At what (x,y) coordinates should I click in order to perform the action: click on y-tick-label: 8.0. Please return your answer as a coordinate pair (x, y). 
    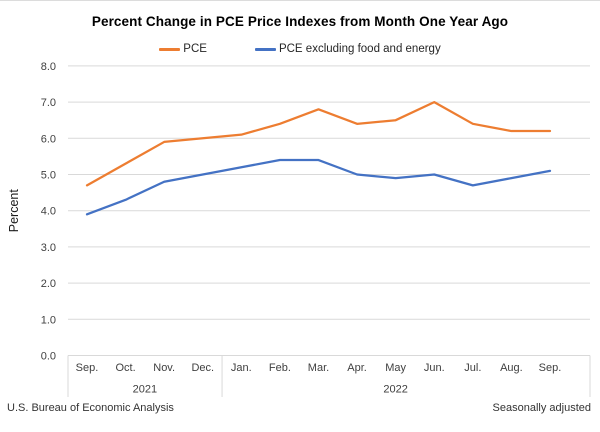
    Looking at the image, I should click on (48, 67).